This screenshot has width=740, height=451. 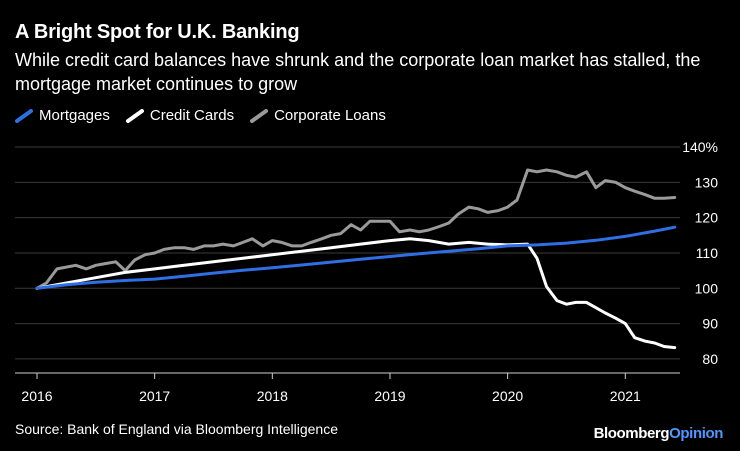 I want to click on x-tick-label: 2017, so click(x=154, y=396).